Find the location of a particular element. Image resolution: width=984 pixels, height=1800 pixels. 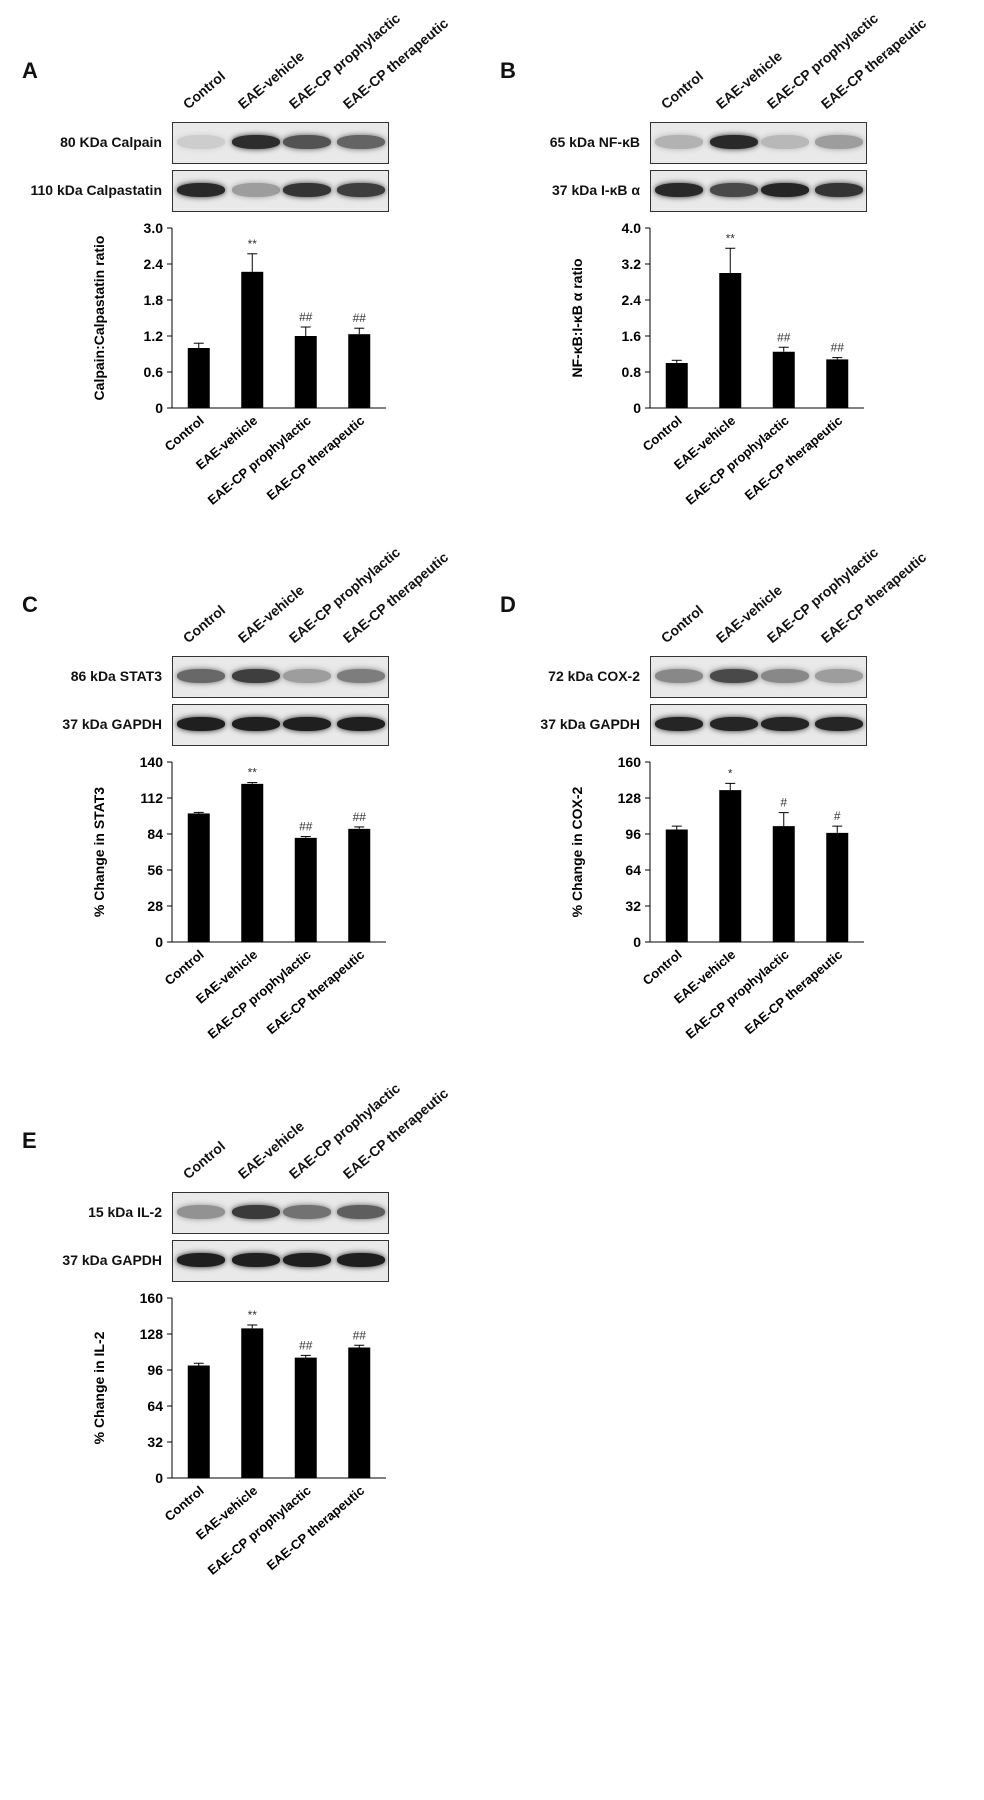

blot-label: 72 kDa COX-2 is located at coordinates (594, 676).